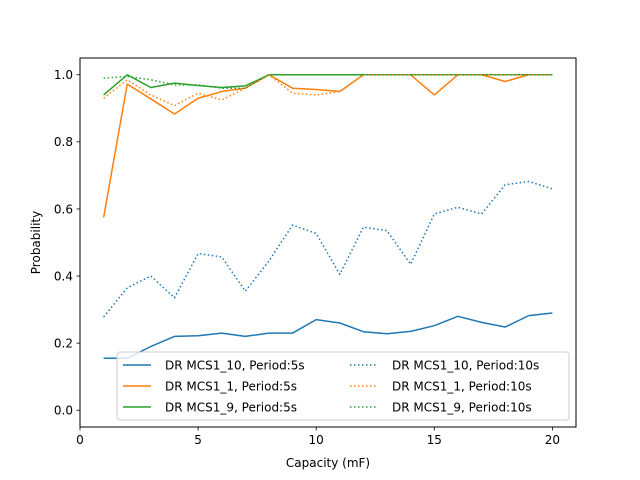  Describe the element at coordinates (462, 387) in the screenshot. I see `legend-label: DR MCS1_1, Period:10s` at that location.